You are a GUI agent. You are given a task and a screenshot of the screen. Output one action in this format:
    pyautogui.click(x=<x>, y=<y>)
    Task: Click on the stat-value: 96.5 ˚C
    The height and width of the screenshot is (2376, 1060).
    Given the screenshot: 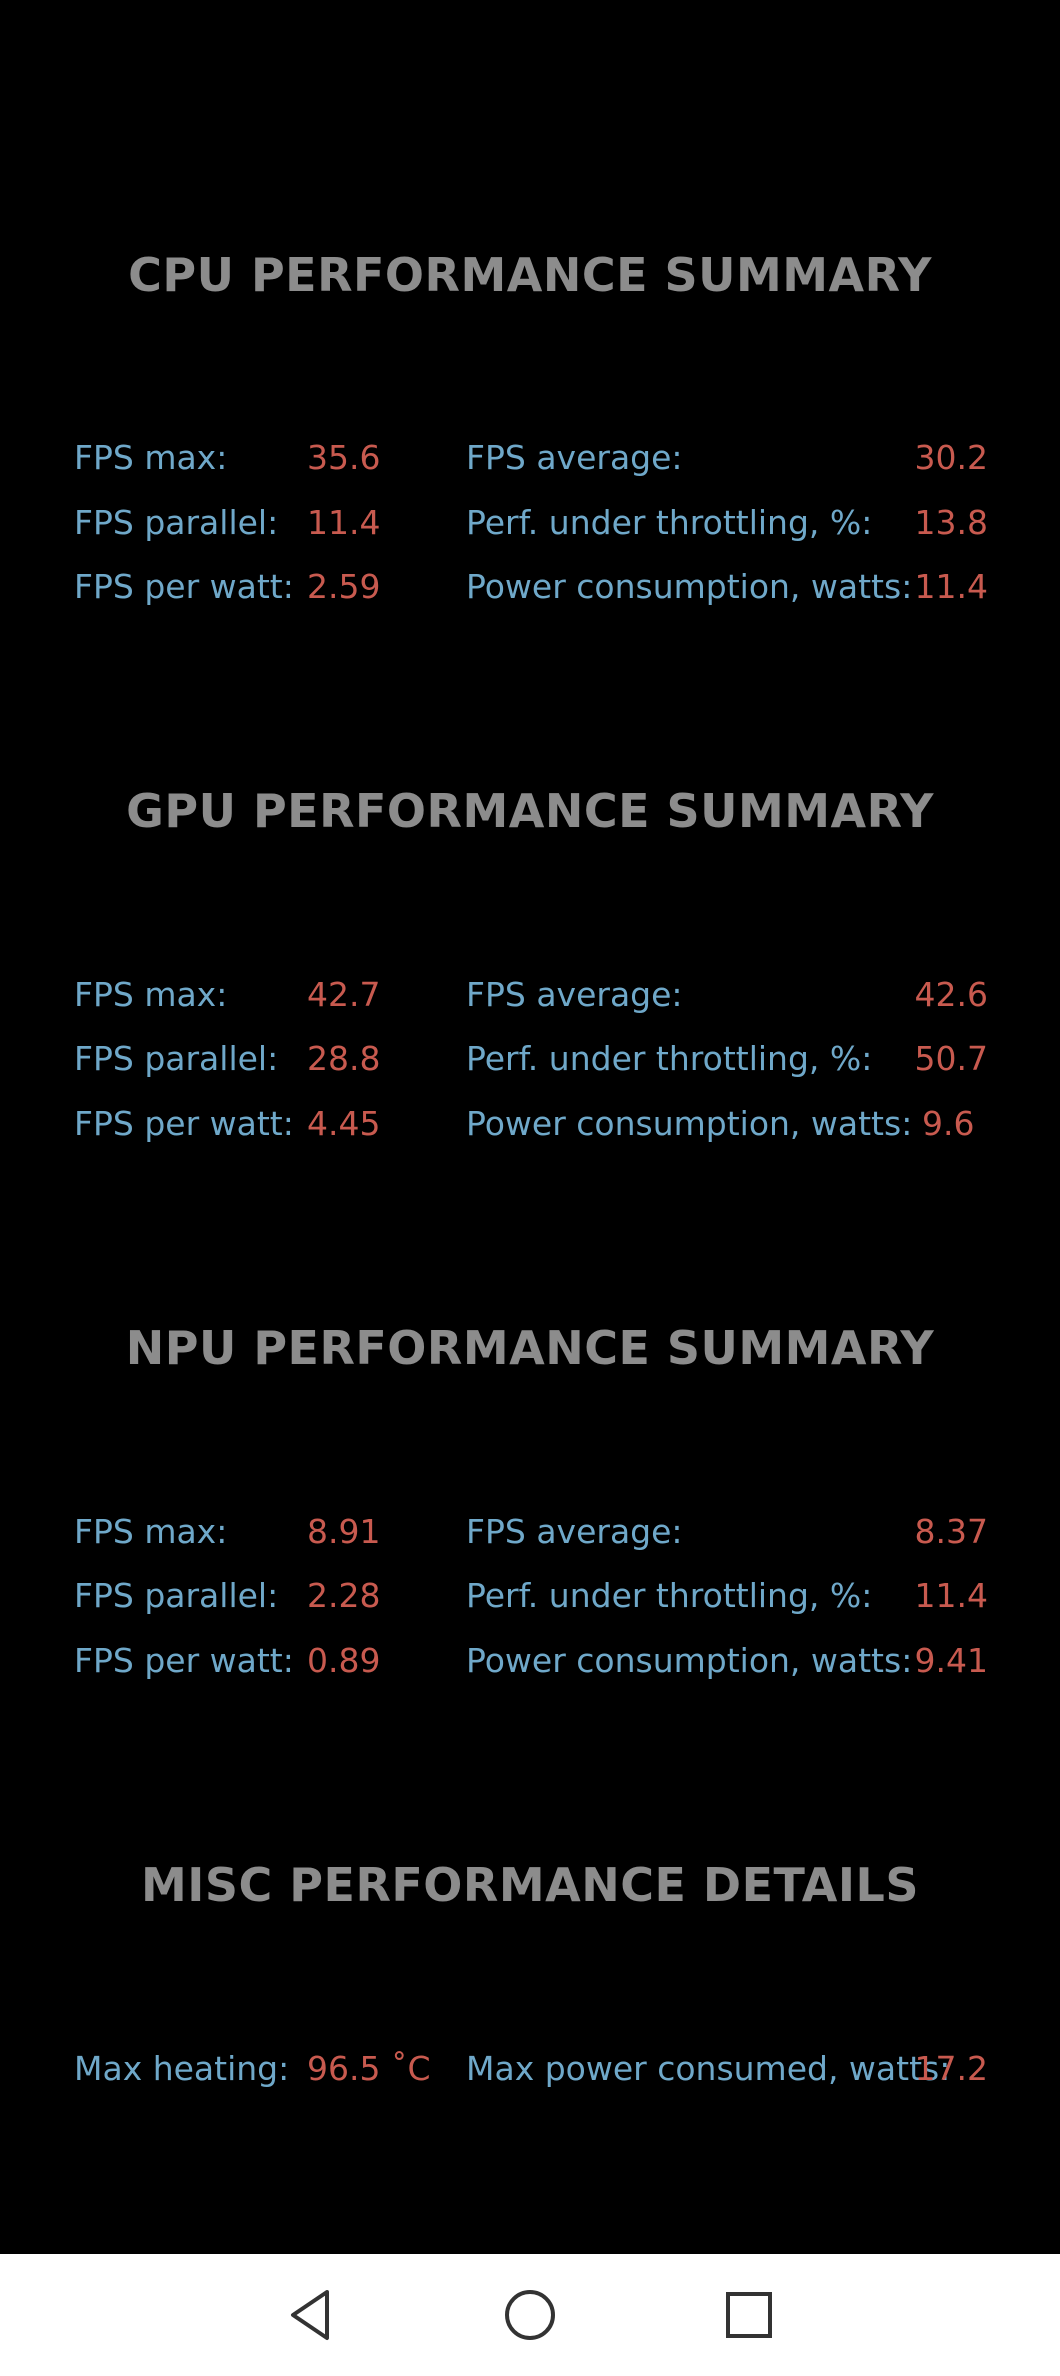 What is the action you would take?
    pyautogui.click(x=369, y=2068)
    